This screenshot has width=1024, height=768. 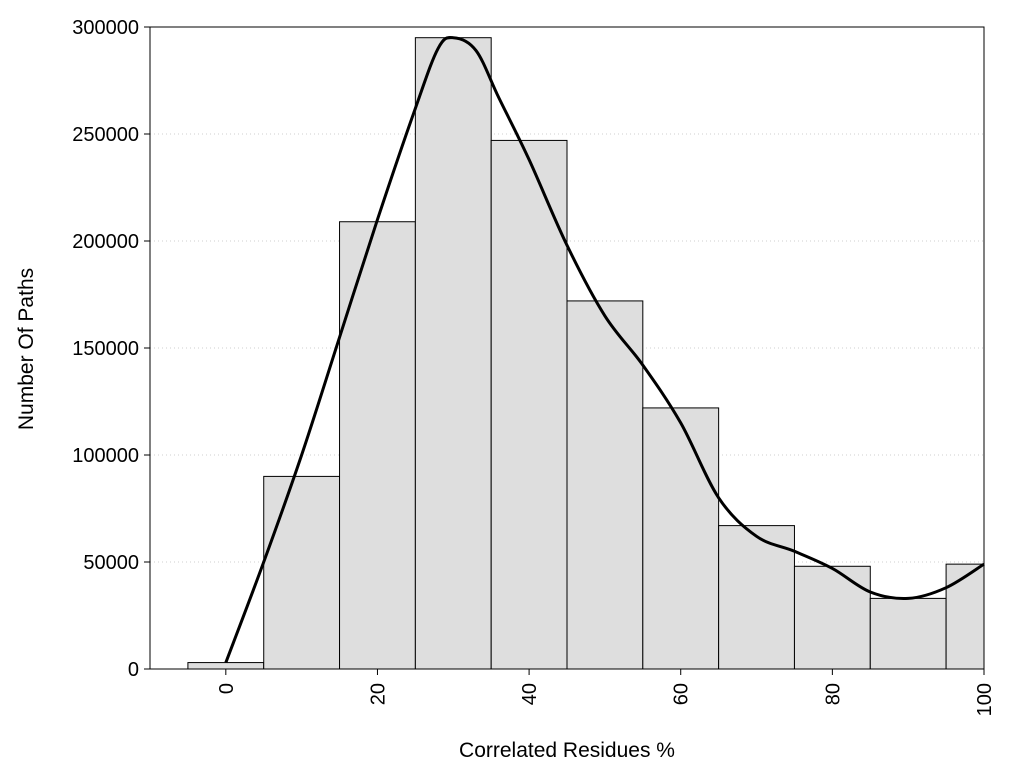 I want to click on y-tick-label: 150000, so click(x=105, y=349).